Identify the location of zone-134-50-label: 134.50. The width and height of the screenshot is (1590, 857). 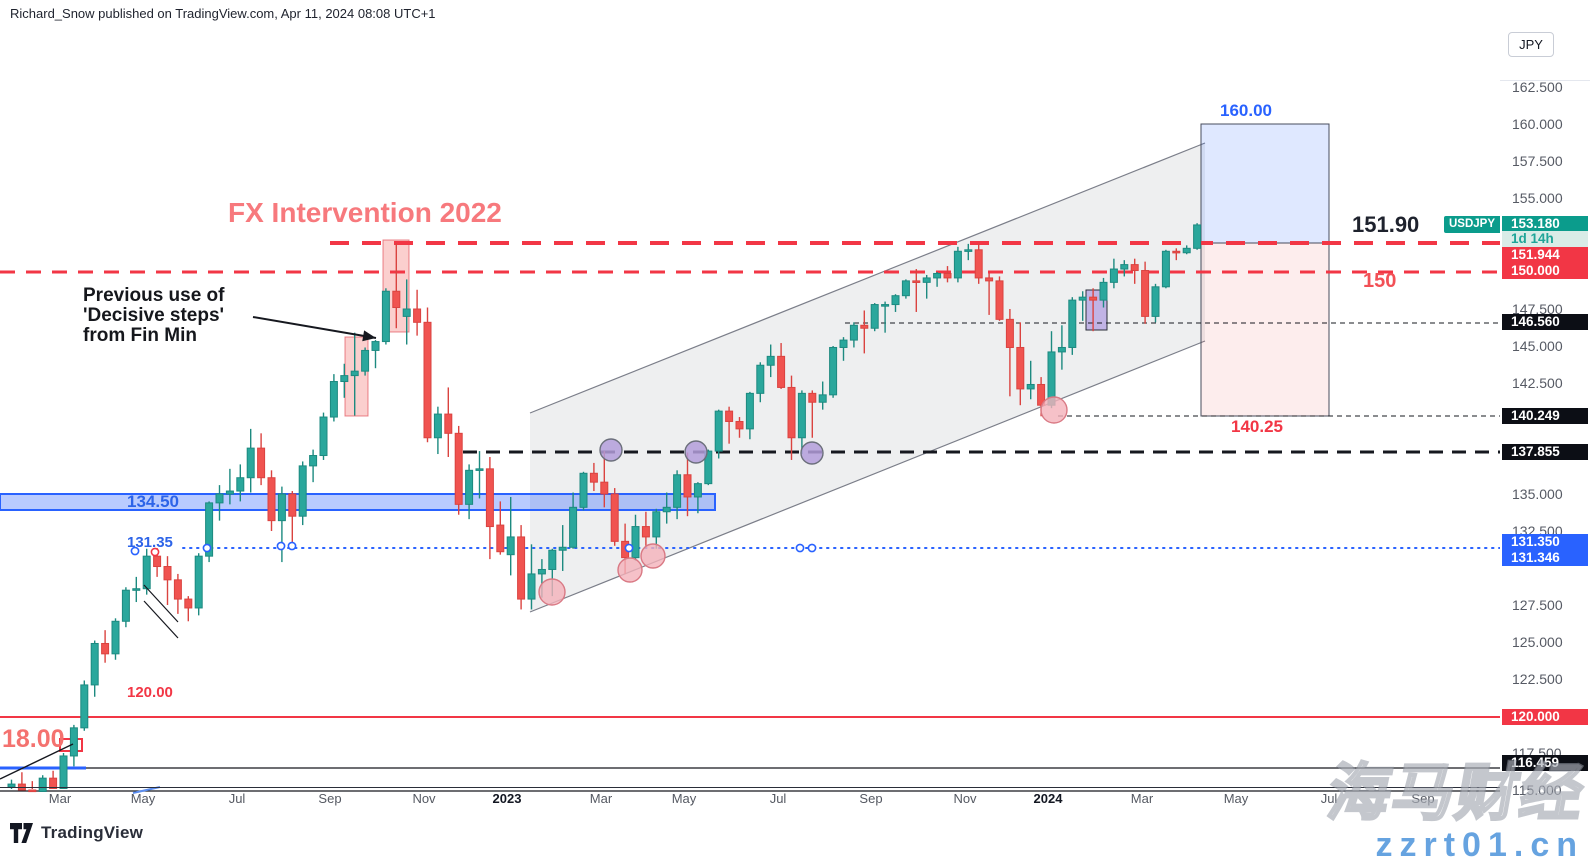
(153, 501).